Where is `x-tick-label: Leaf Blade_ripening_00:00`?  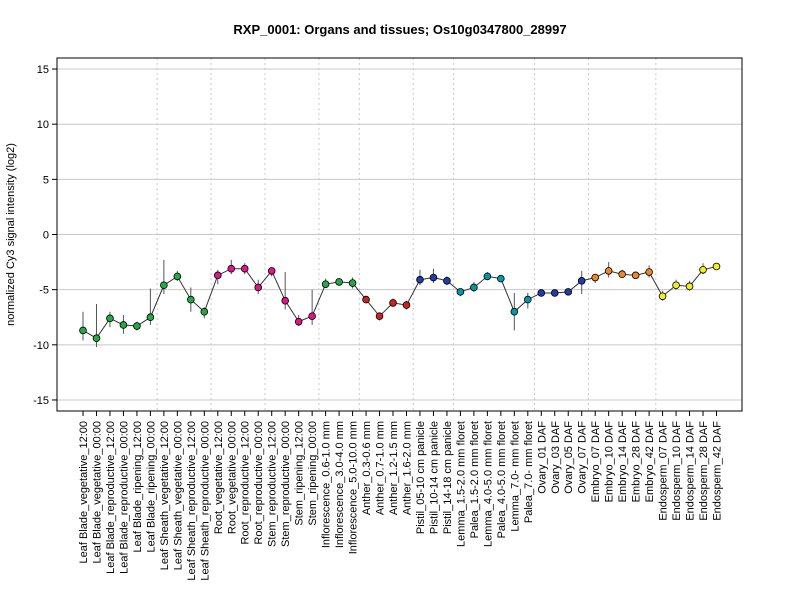 x-tick-label: Leaf Blade_ripening_00:00 is located at coordinates (151, 487).